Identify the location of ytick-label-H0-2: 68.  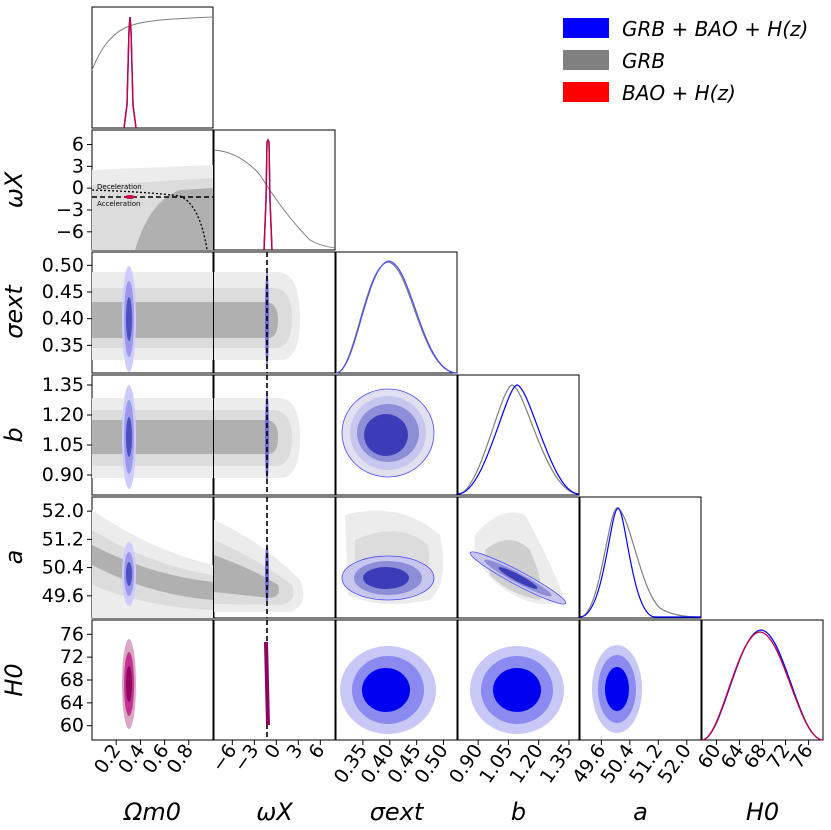
(72, 680).